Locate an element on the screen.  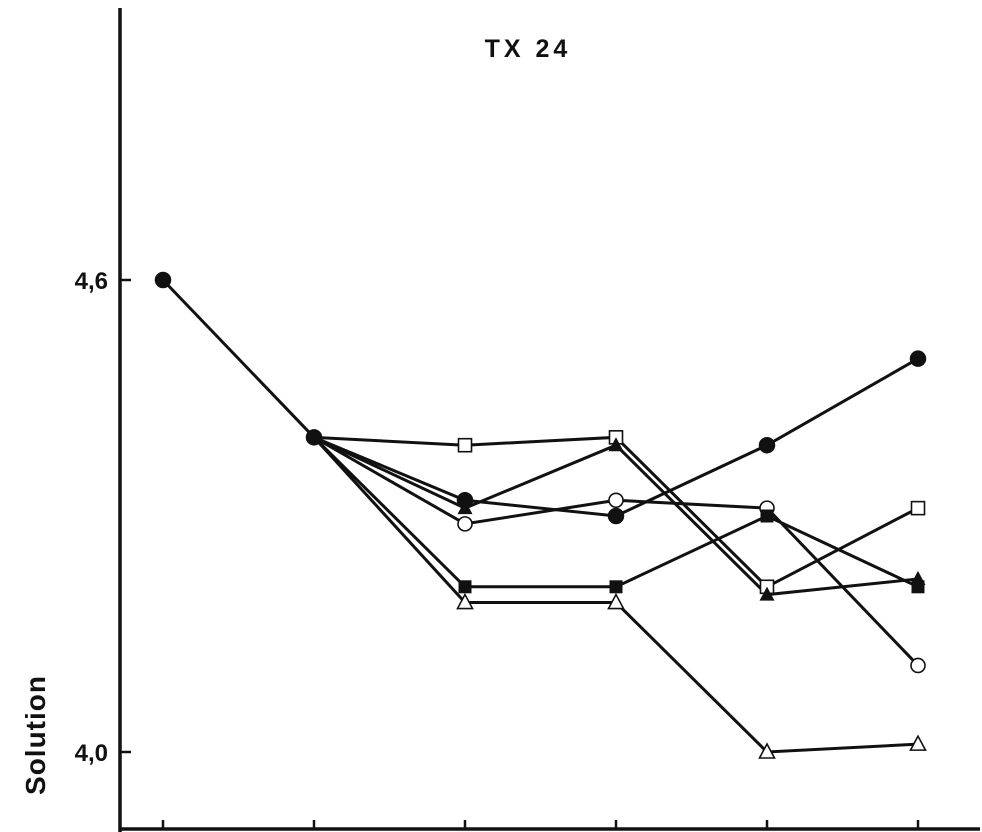
chart-title: TX 24 is located at coordinates (528, 49).